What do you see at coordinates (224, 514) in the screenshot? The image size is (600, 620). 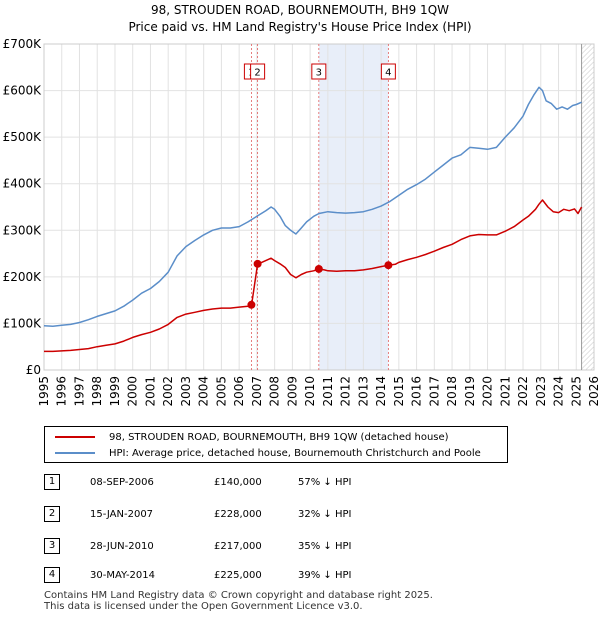 I see `sale-row: 2 15-JAN-2007 £228,000 32% ↓ HPI` at bounding box center [224, 514].